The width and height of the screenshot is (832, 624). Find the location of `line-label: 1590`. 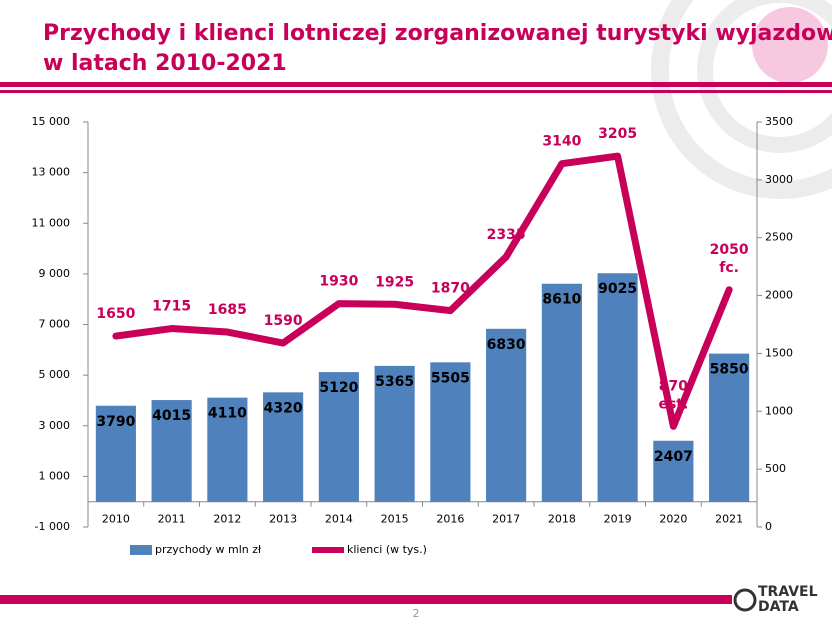

line-label: 1590 is located at coordinates (283, 321).